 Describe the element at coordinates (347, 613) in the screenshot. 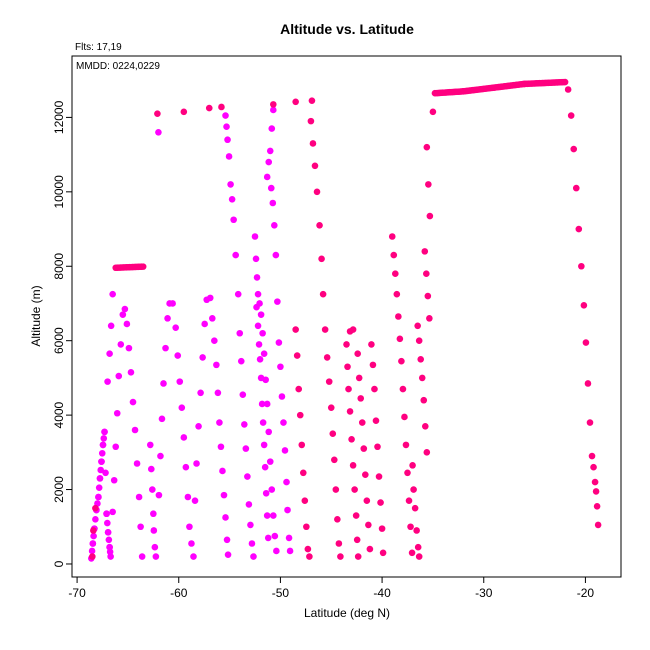

I see `x-axis-label: Latitude (deg N)` at that location.